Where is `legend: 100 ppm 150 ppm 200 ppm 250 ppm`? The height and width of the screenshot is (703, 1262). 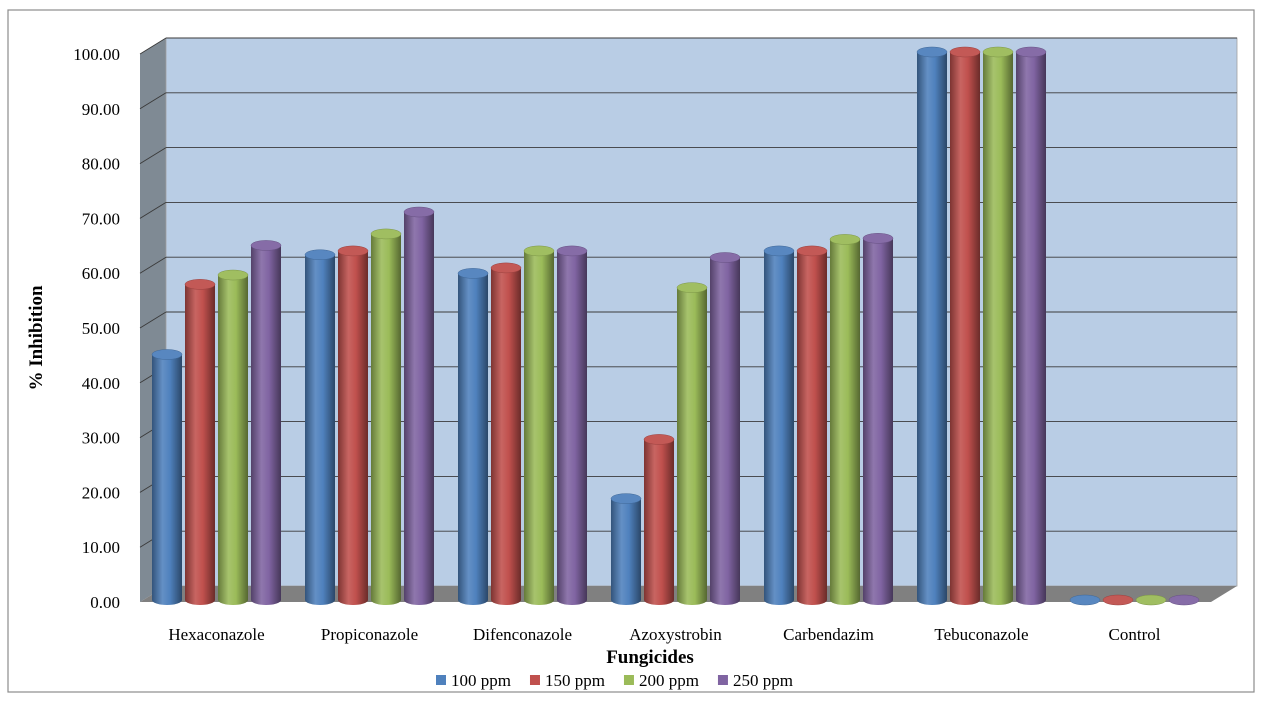
legend: 100 ppm 150 ppm 200 ppm 250 ppm is located at coordinates (614, 680).